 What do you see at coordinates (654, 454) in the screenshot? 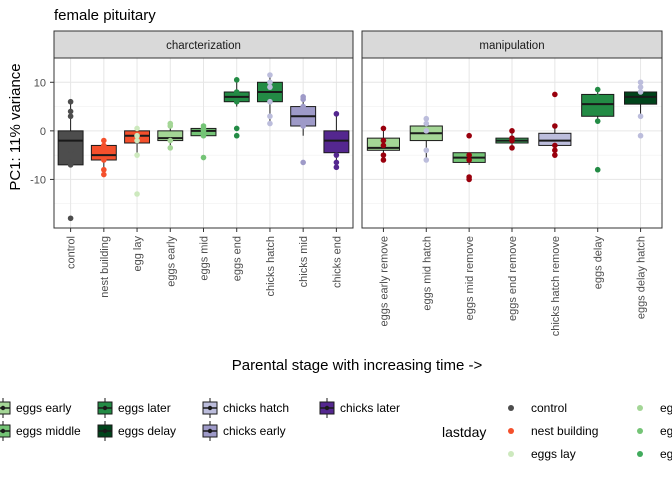
I see `legend-color-eggs-later: eggs later` at bounding box center [654, 454].